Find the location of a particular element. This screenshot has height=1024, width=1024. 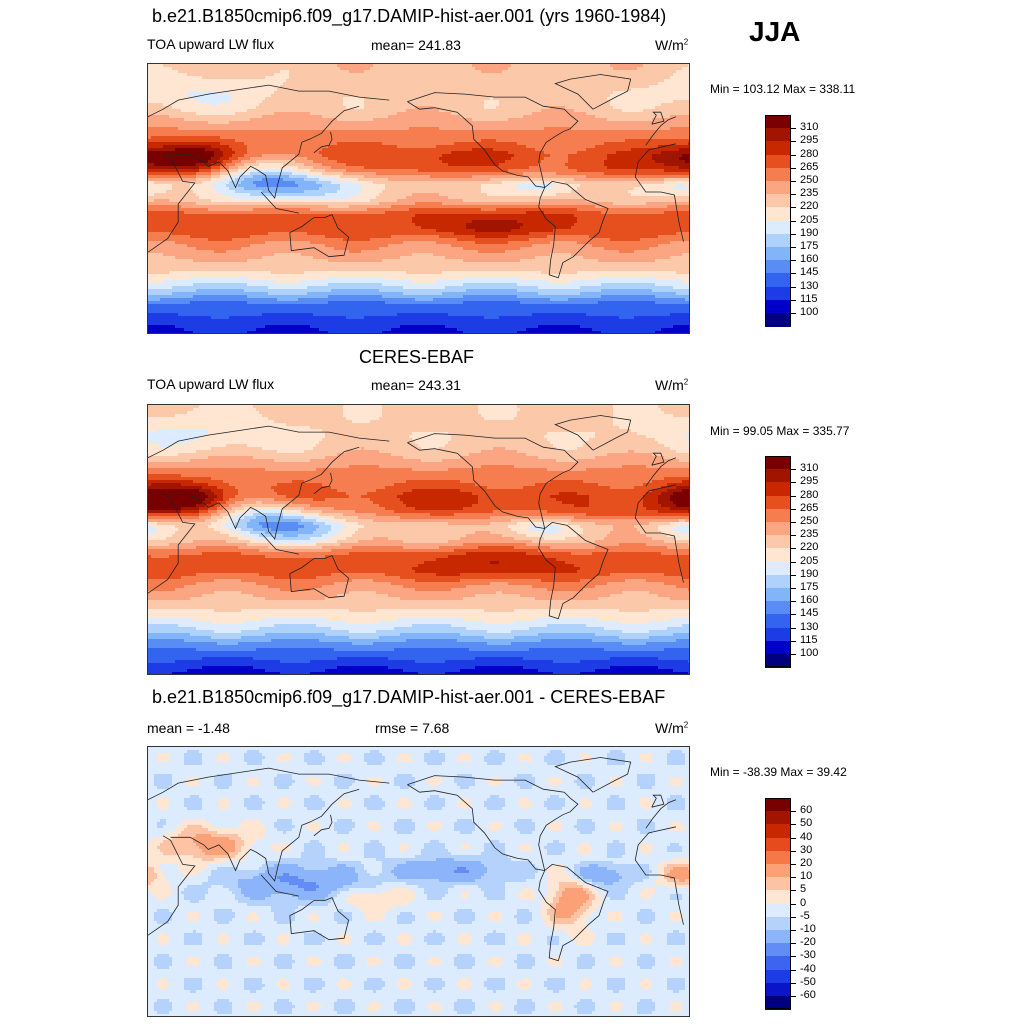

colorbar-tick-label: 280 is located at coordinates (809, 495).